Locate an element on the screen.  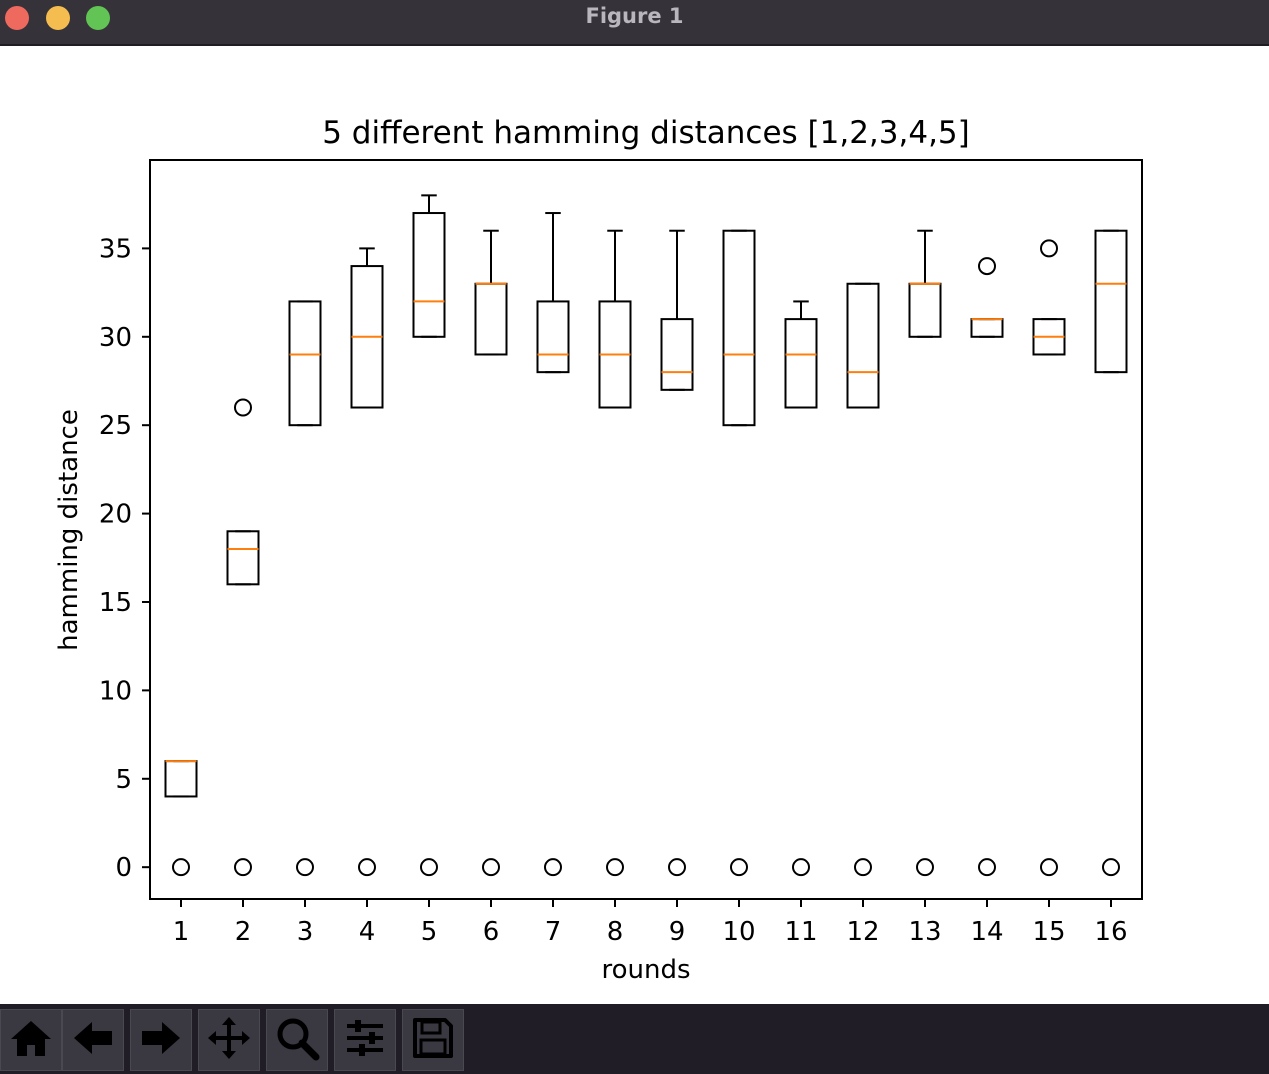
x-tick-label: 6 is located at coordinates (491, 932).